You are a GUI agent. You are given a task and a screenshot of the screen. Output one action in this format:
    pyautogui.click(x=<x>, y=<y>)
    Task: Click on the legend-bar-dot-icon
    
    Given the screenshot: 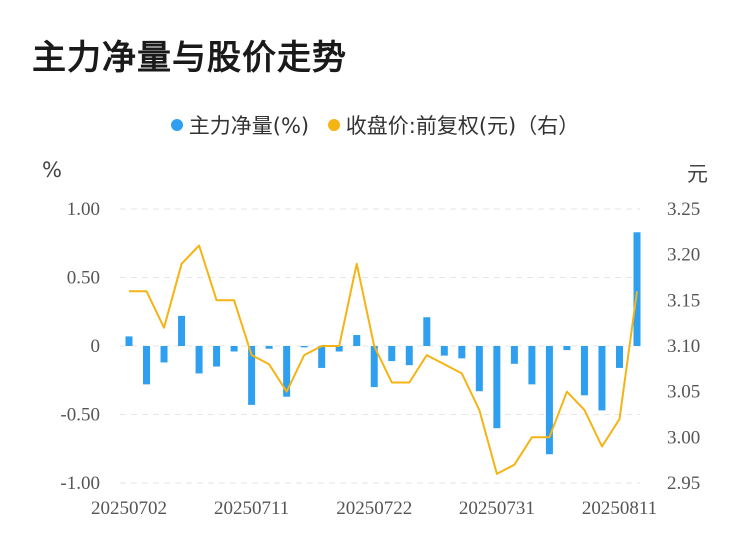 What is the action you would take?
    pyautogui.click(x=176, y=125)
    